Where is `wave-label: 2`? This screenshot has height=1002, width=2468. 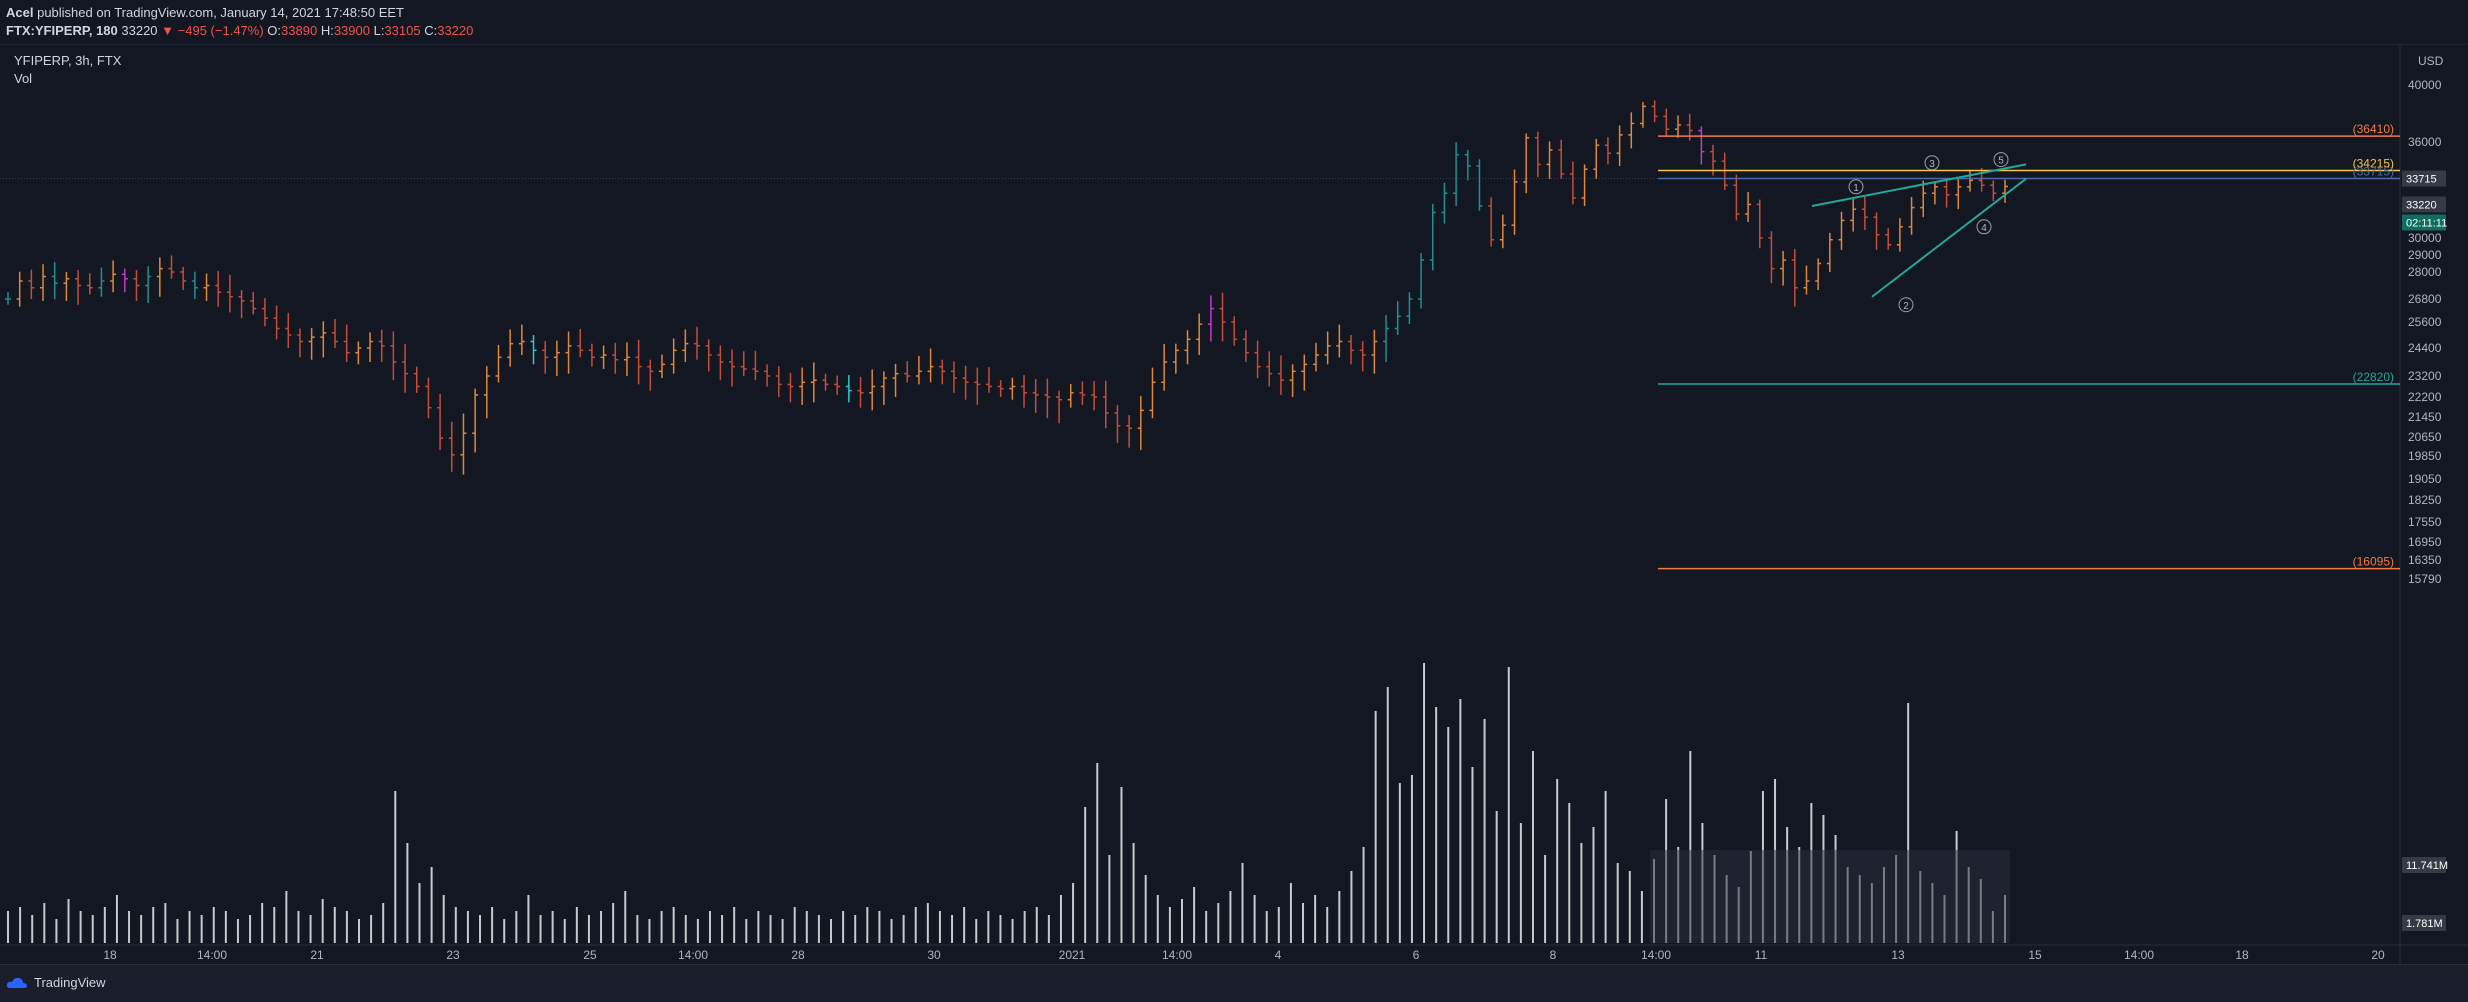
wave-label: 2 is located at coordinates (1906, 306).